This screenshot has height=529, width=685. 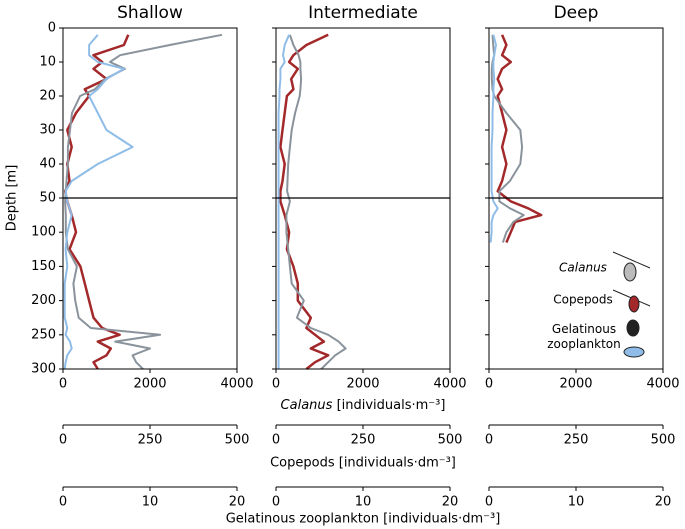 What do you see at coordinates (52, 28) in the screenshot?
I see `y-tick-label: 0` at bounding box center [52, 28].